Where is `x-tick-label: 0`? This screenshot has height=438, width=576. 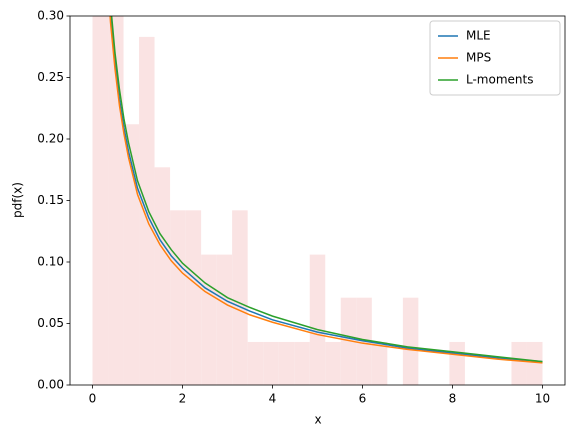 x-tick-label: 0 is located at coordinates (93, 399).